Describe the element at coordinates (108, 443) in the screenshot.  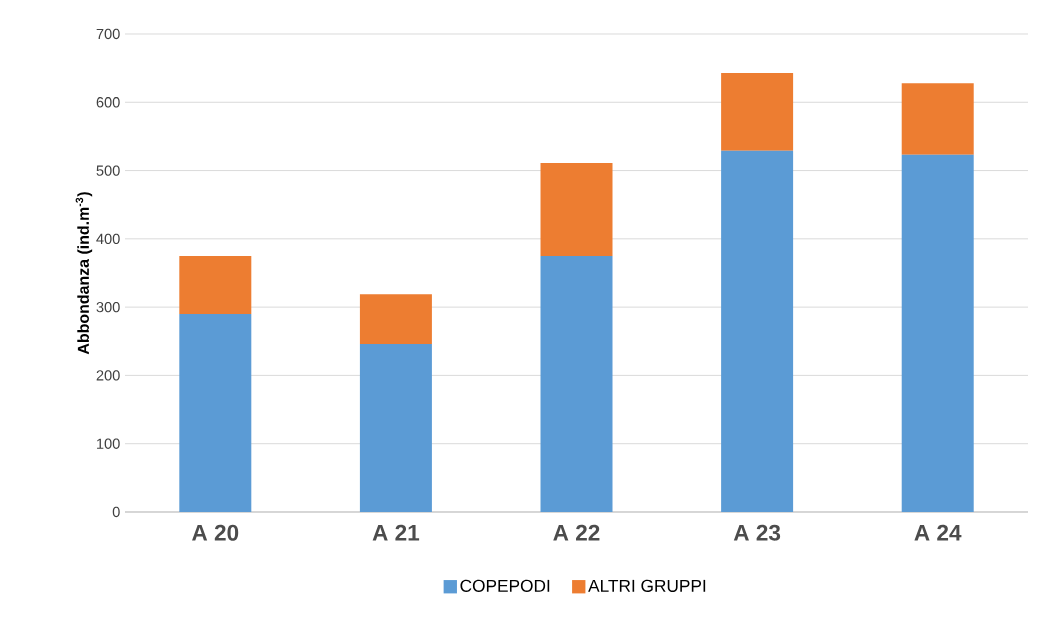
I see `y-tick-label: 100` at that location.